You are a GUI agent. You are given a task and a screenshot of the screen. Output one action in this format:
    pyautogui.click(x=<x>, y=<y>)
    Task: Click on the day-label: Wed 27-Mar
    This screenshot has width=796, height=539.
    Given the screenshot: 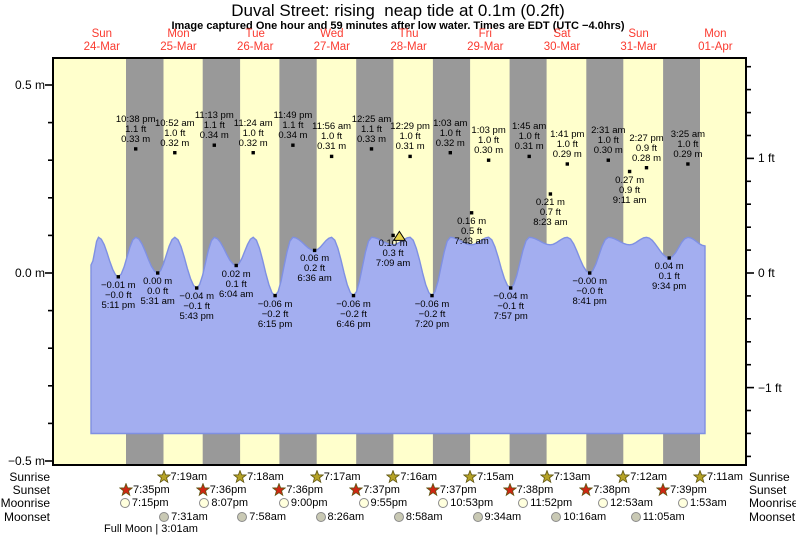 What is the action you would take?
    pyautogui.click(x=332, y=40)
    